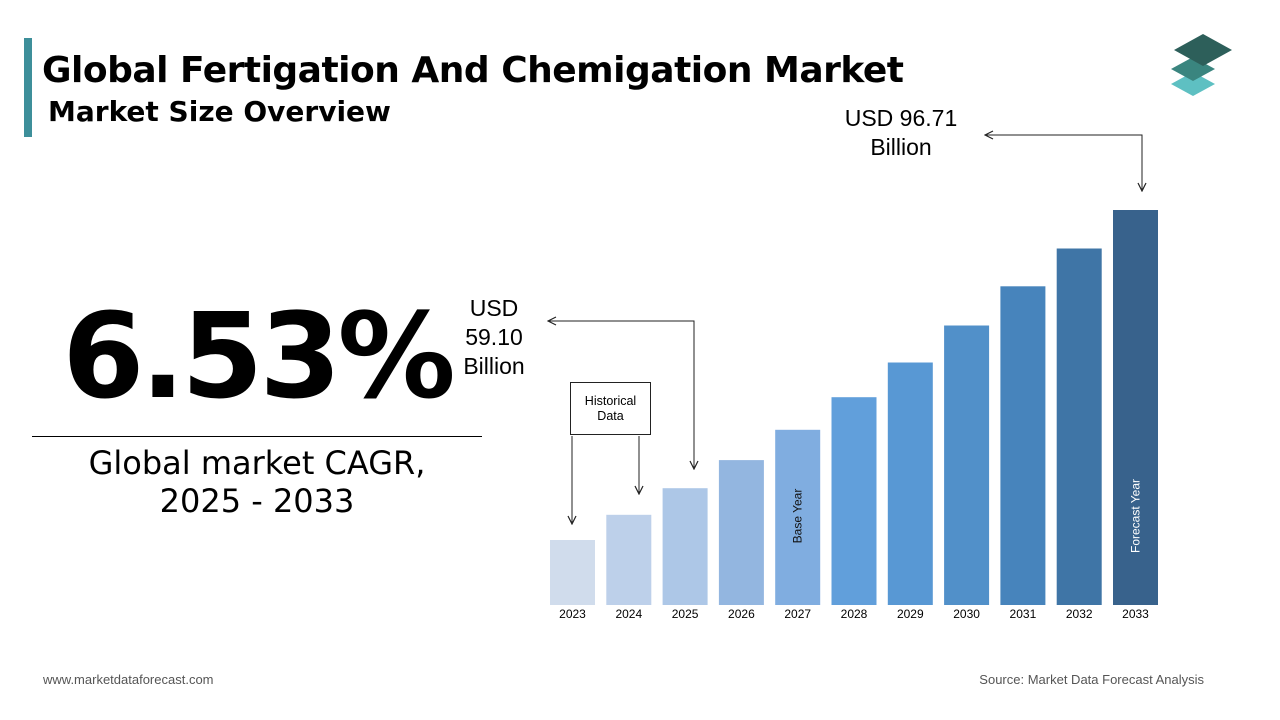  I want to click on bar-annotation-2033: Forecast Year, so click(1136, 516).